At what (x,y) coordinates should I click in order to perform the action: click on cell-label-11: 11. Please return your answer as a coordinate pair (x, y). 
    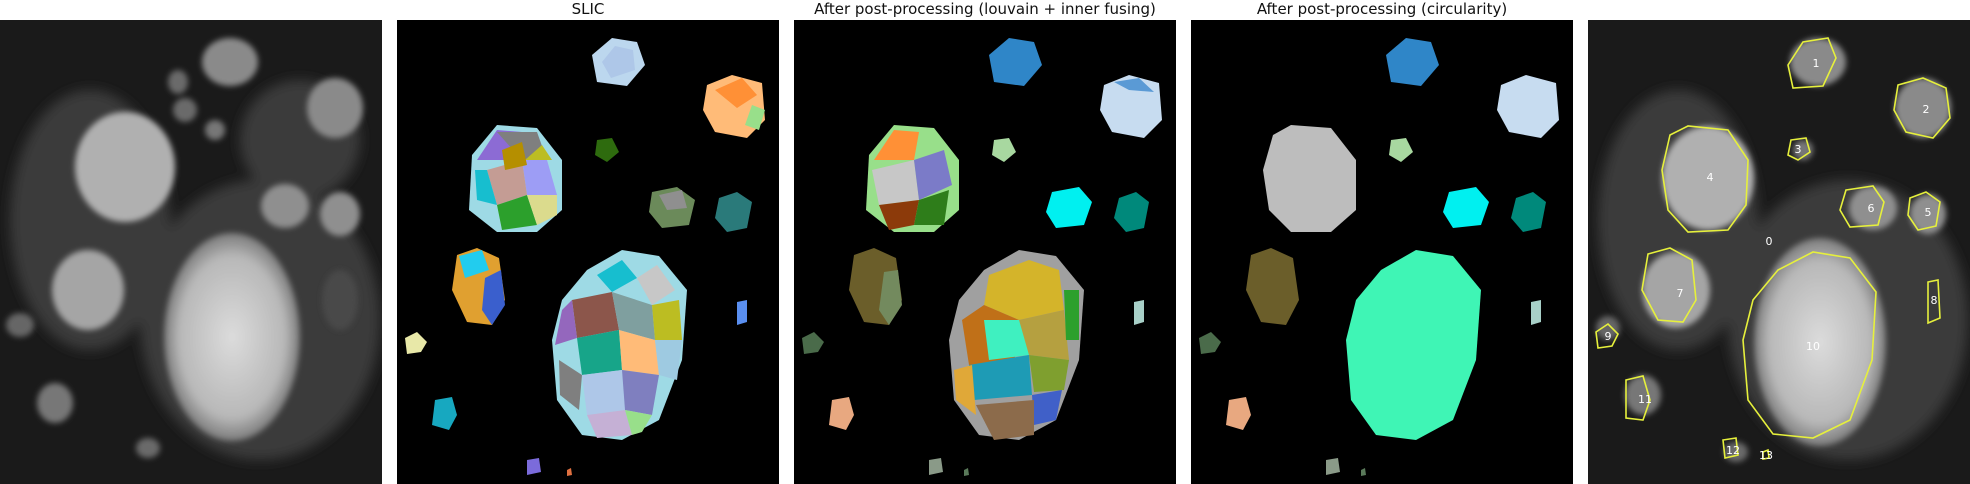
    Looking at the image, I should click on (1645, 399).